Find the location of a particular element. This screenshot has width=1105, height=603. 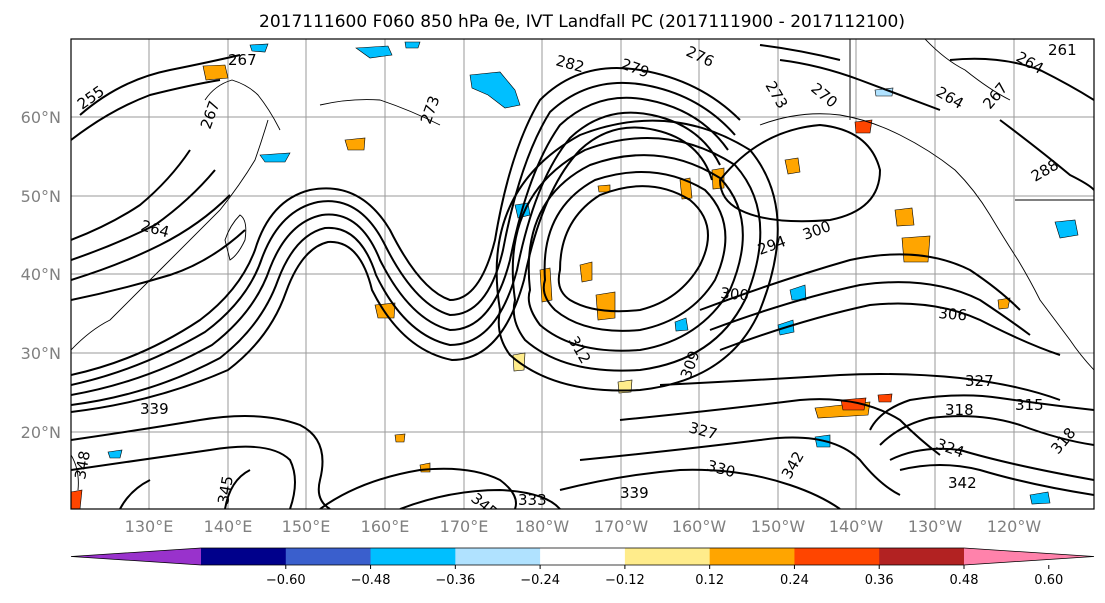

lon-label: 130°E is located at coordinates (149, 526).